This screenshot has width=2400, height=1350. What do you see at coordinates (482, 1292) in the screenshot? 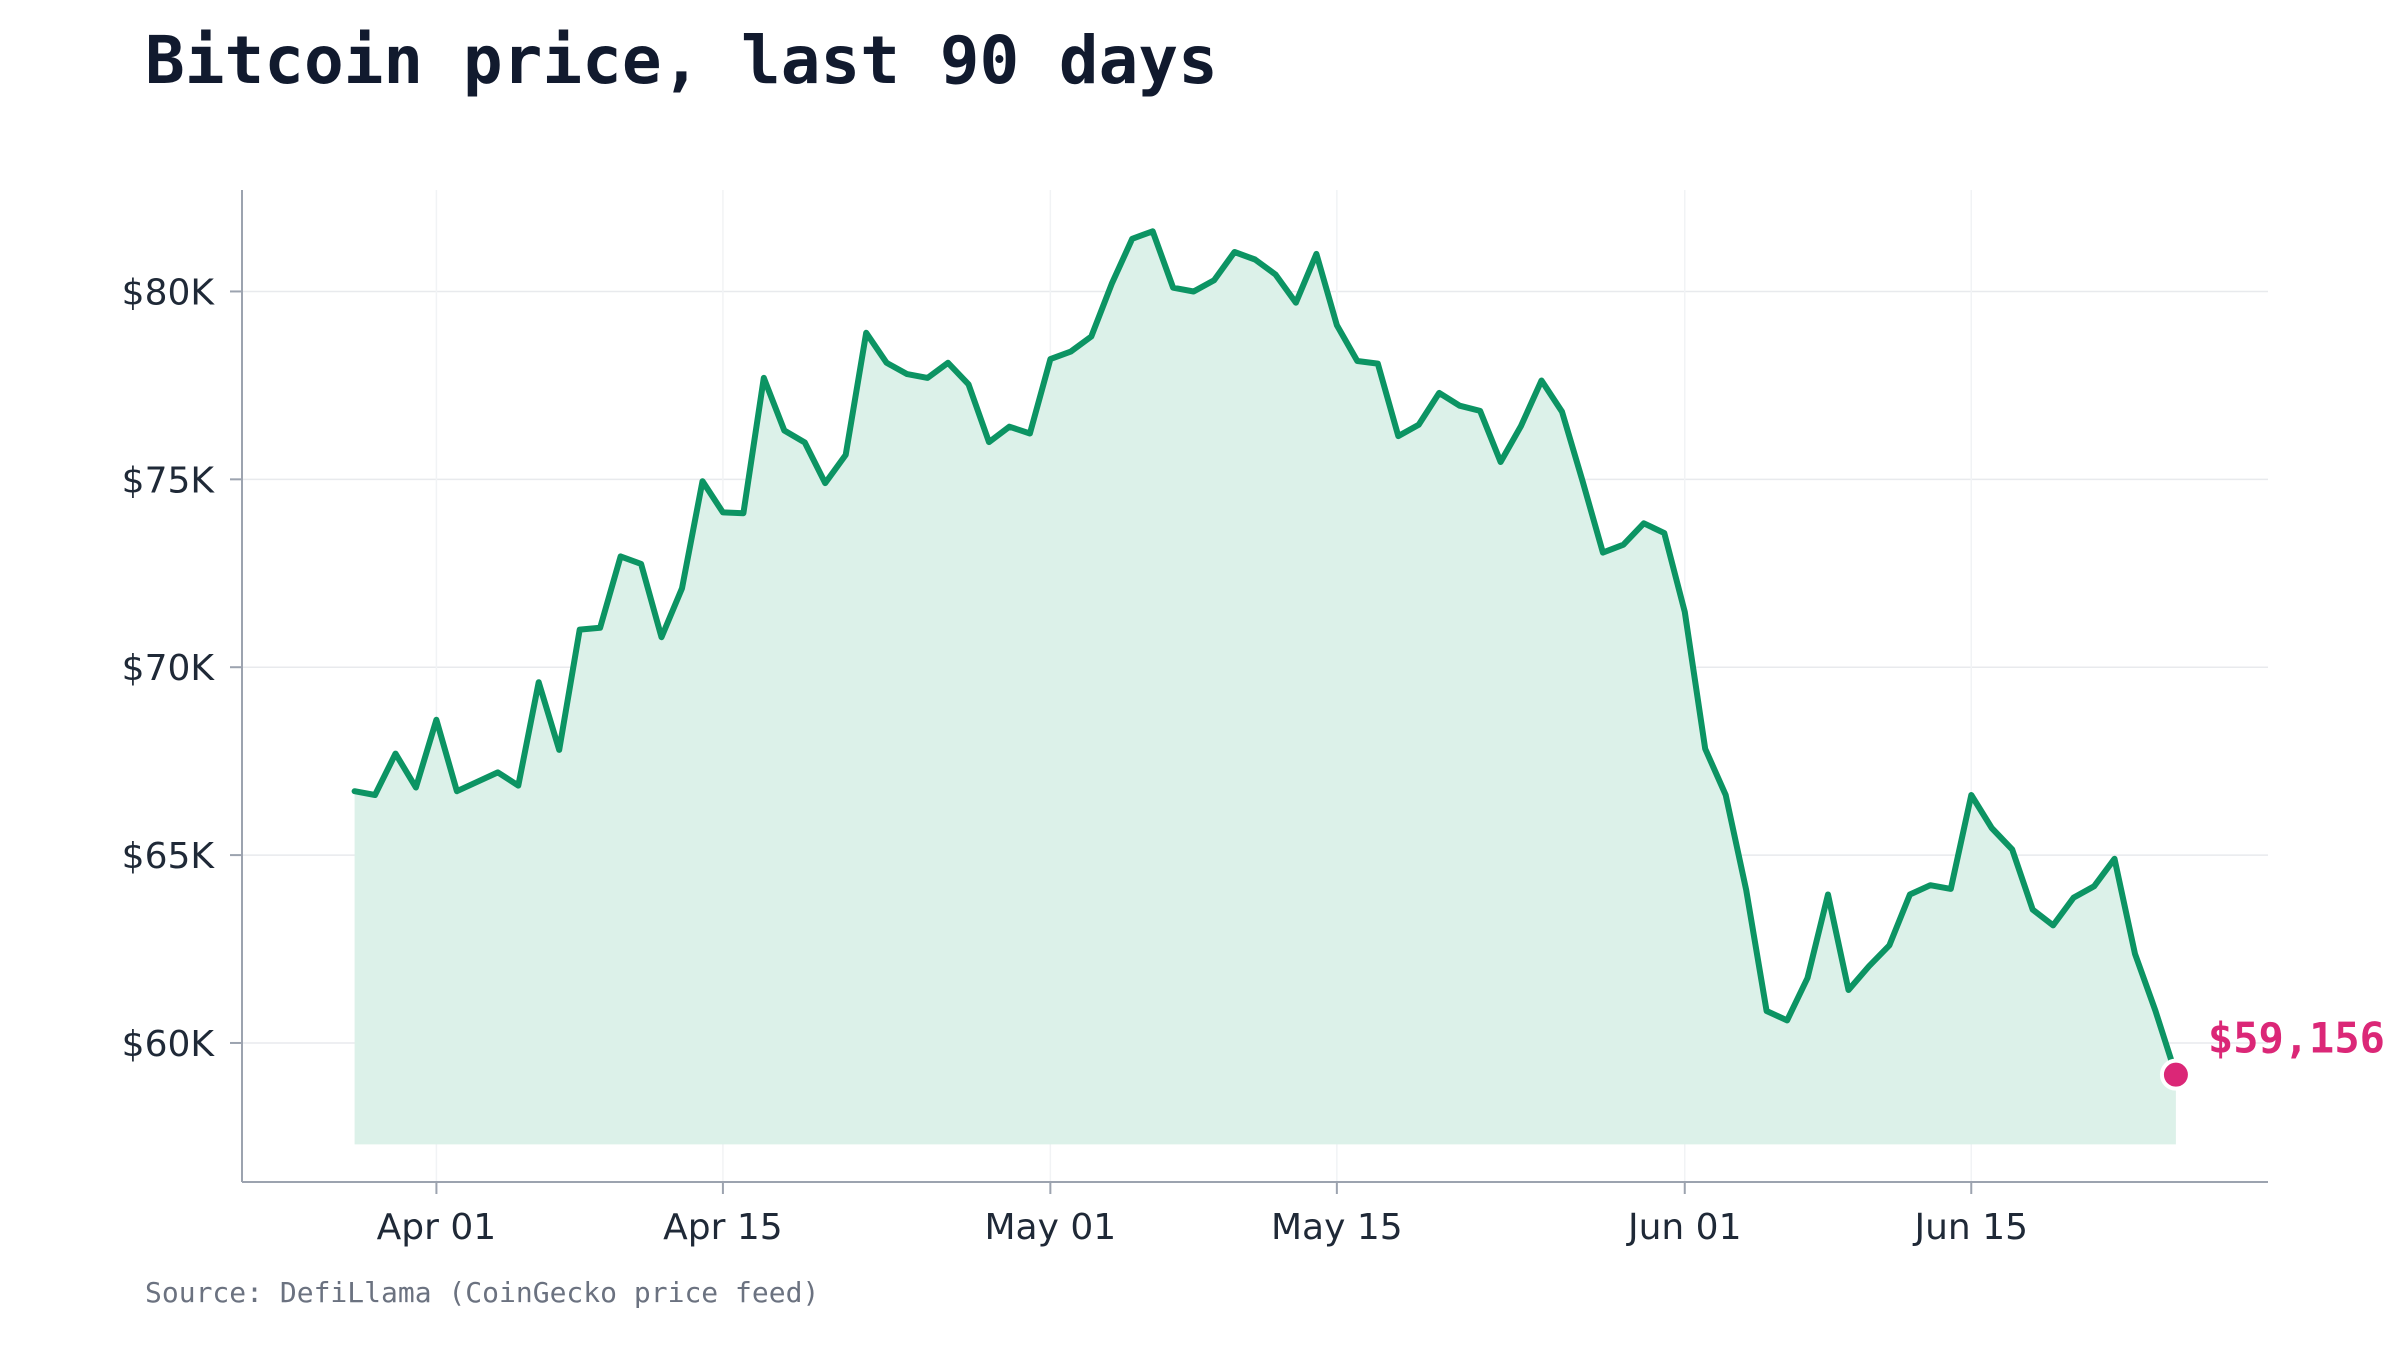
I see `source-note: Source: DefiLlama (CoinGecko price feed)` at bounding box center [482, 1292].